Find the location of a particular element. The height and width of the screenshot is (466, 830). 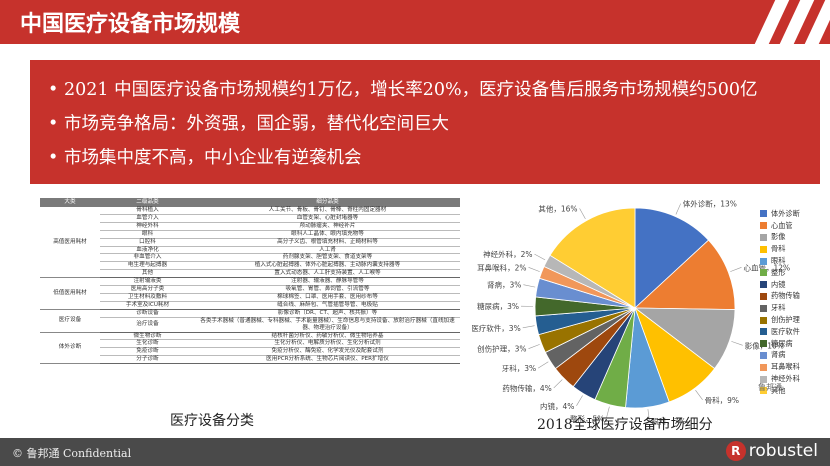

table-cell: 骨科植入 is located at coordinates (147, 211).